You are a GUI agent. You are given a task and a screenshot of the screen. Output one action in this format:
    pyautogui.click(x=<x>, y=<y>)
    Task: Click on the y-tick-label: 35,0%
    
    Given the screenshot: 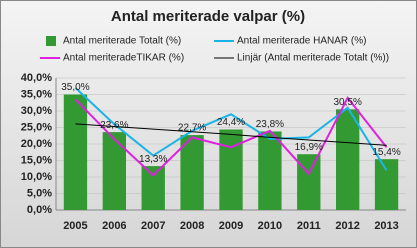 What is the action you would take?
    pyautogui.click(x=36, y=94)
    